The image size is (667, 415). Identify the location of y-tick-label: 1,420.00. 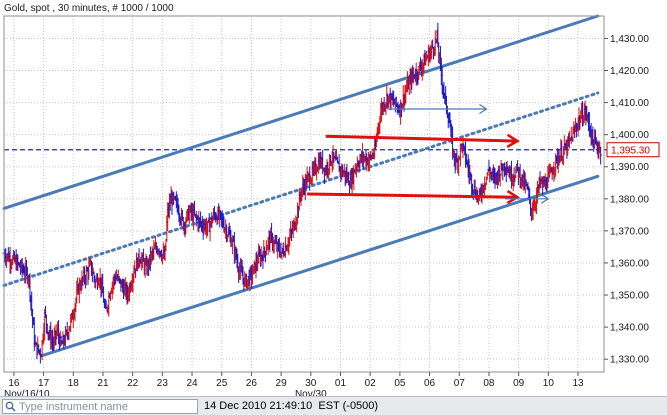
(629, 71).